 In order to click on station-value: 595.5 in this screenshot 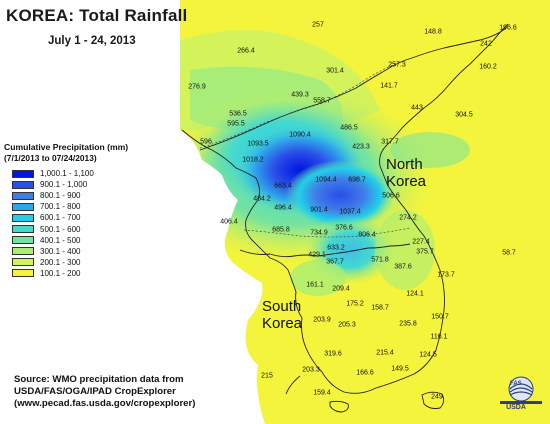, I will do `click(236, 124)`.